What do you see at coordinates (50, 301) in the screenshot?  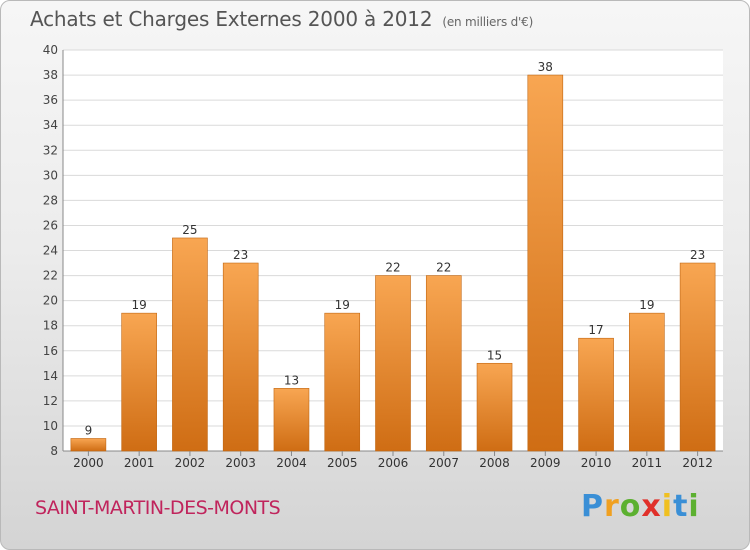 I see `y-tick-label: 20` at bounding box center [50, 301].